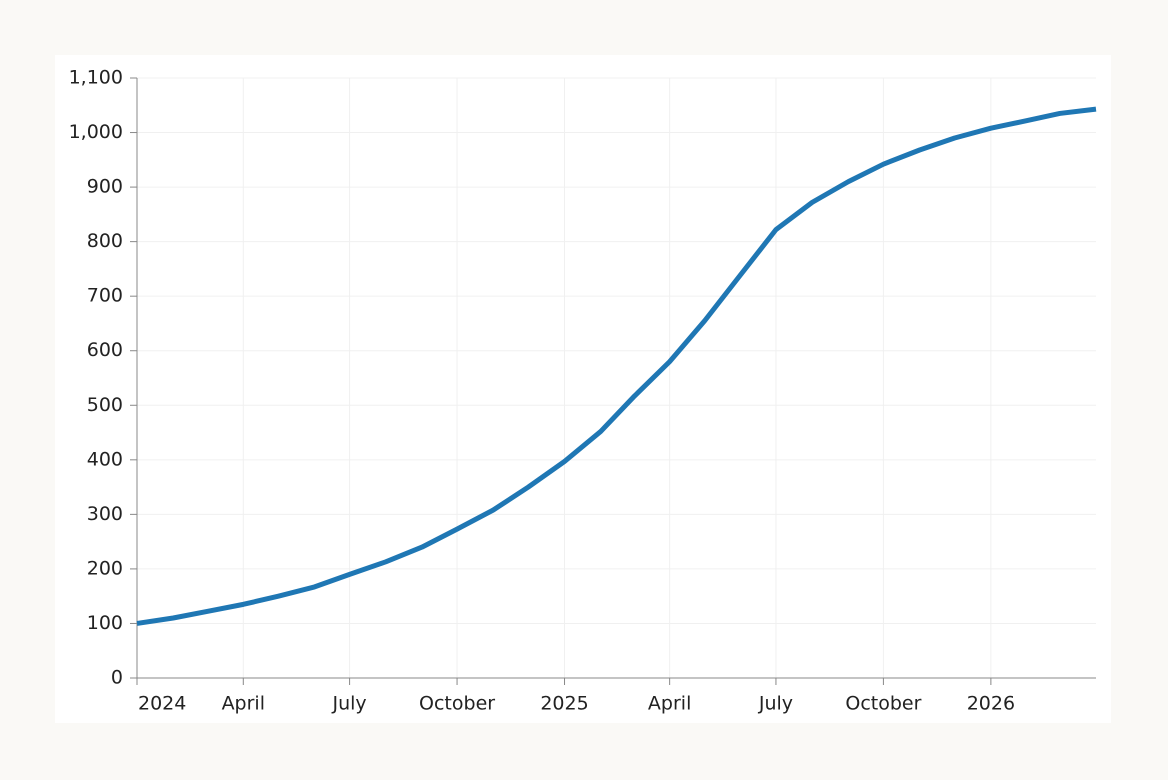 The height and width of the screenshot is (780, 1168). I want to click on y-tick-label: 200, so click(105, 568).